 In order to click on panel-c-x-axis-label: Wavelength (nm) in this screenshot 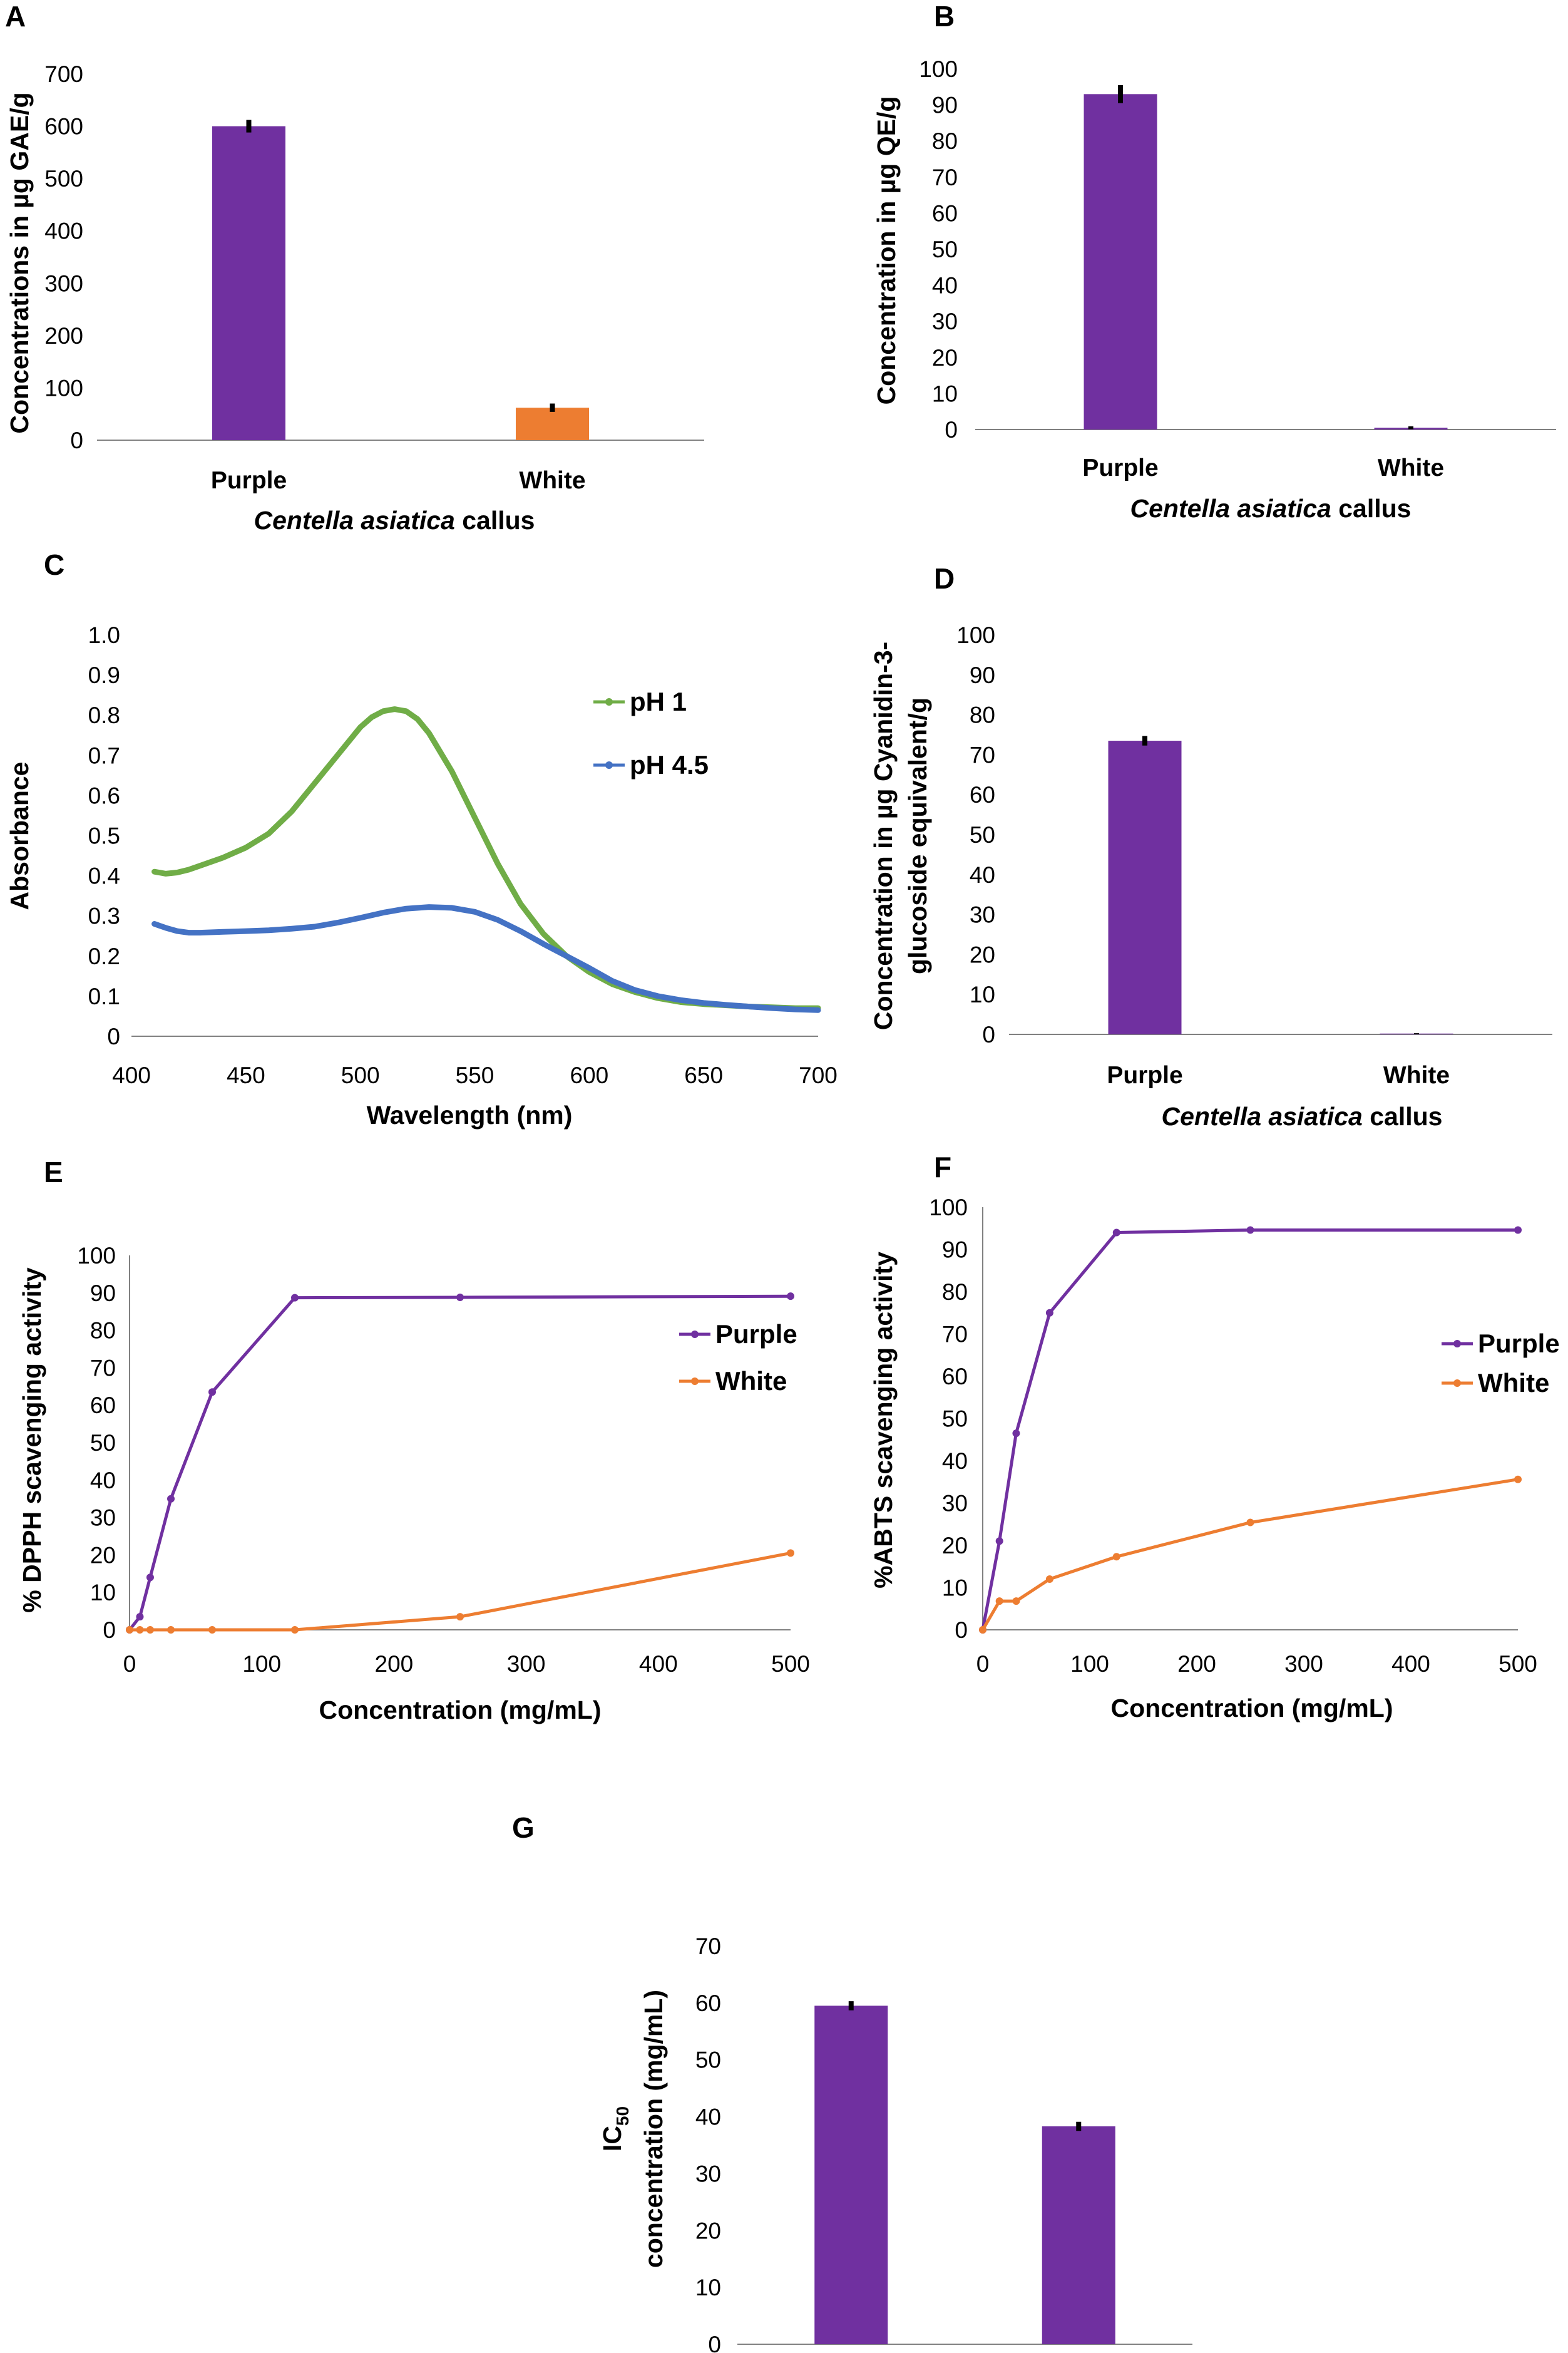, I will do `click(470, 1115)`.